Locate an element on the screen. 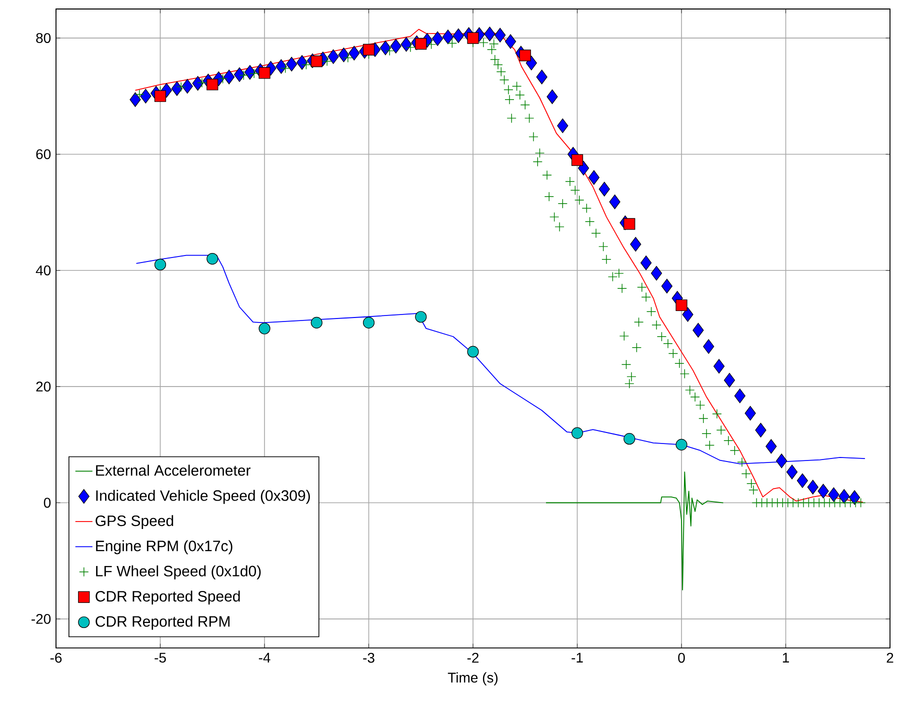  x-tick-label: -1 is located at coordinates (577, 657).